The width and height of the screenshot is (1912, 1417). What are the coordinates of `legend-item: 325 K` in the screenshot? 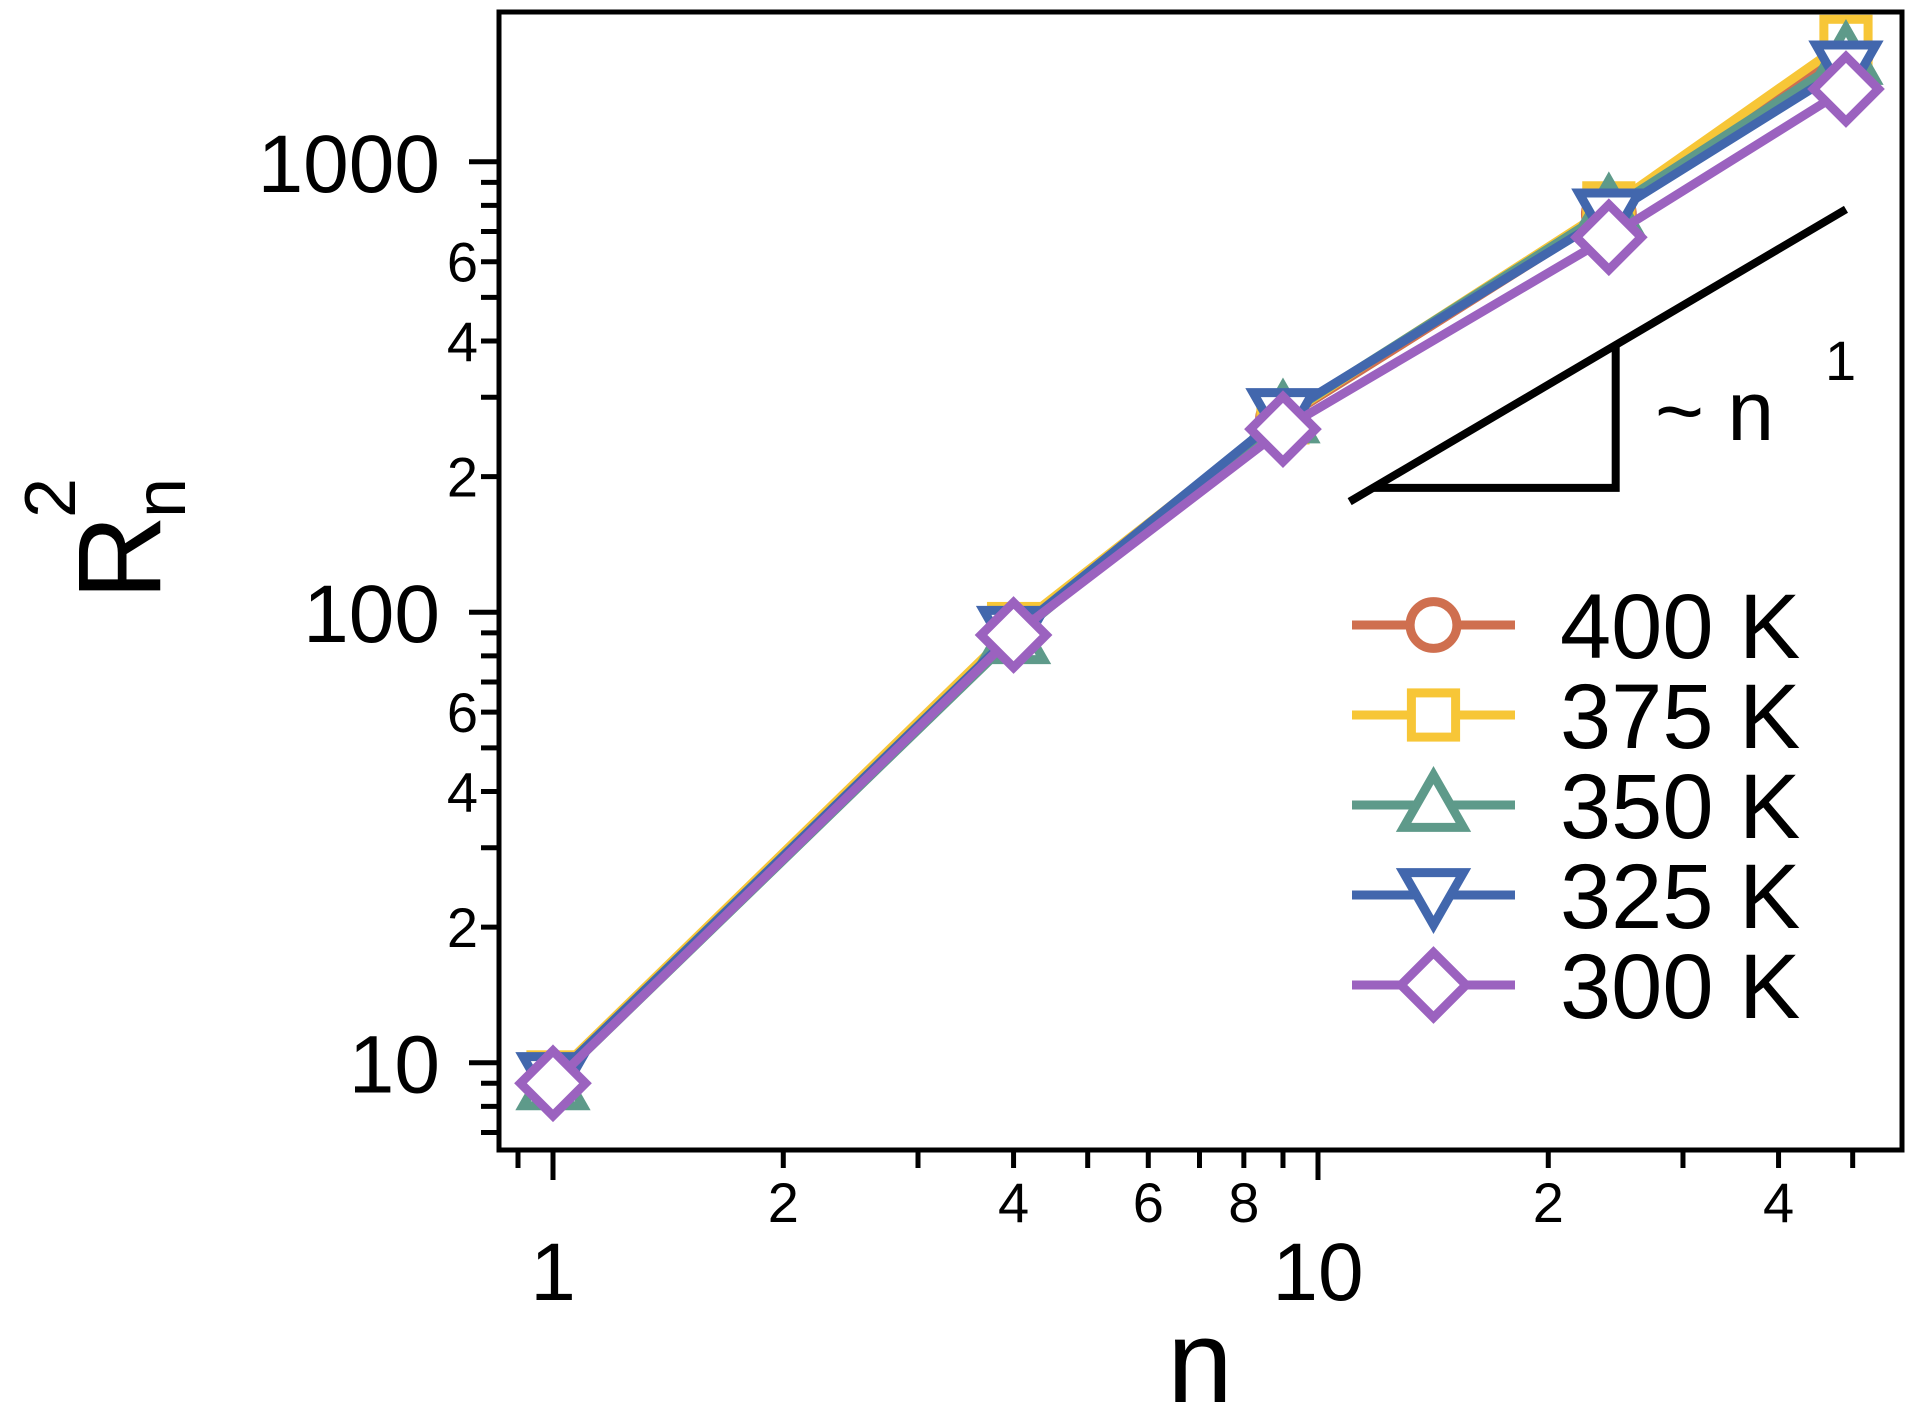 It's located at (1576, 897).